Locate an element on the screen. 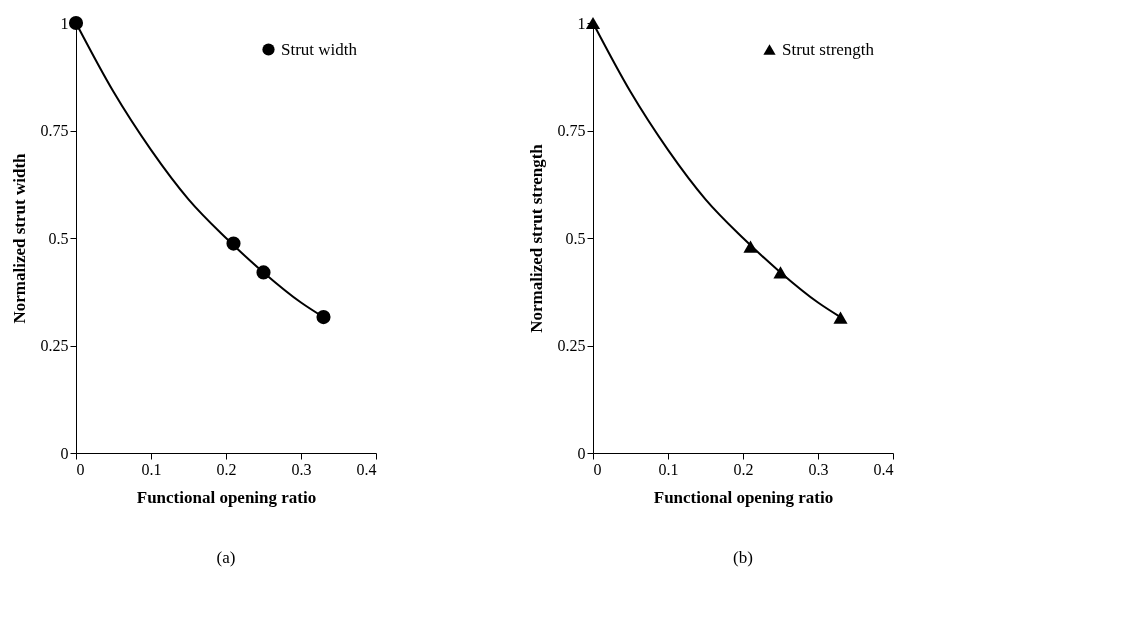 The image size is (1138, 638). legend-label: Strut width is located at coordinates (319, 49).